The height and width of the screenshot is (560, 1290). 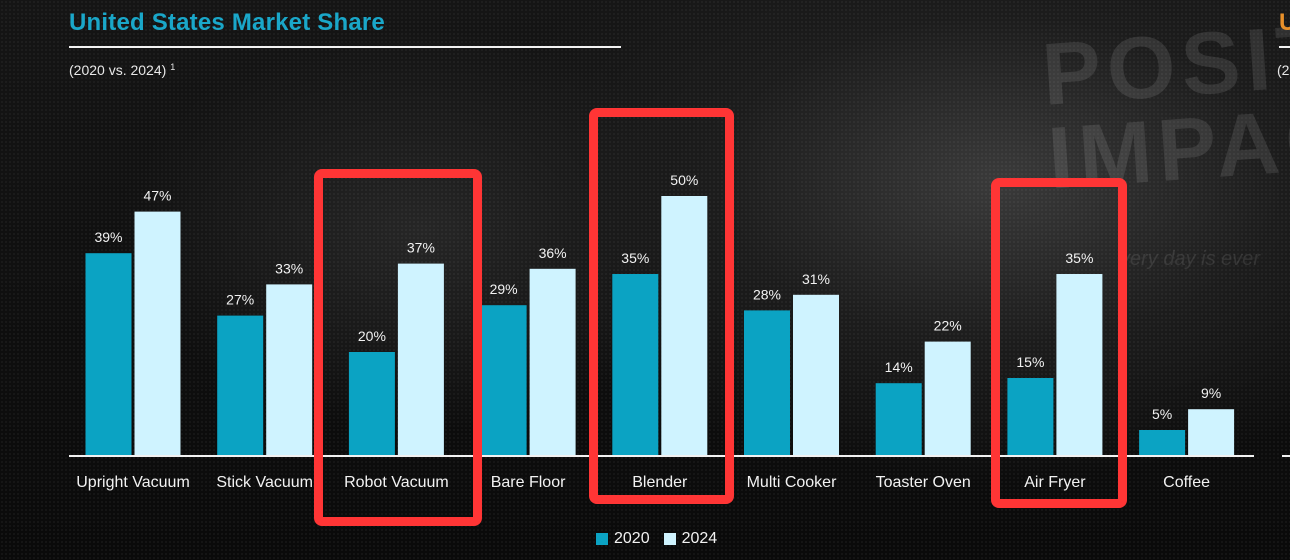 I want to click on data-label-multi-cooker-2020: 28%, so click(x=767, y=294).